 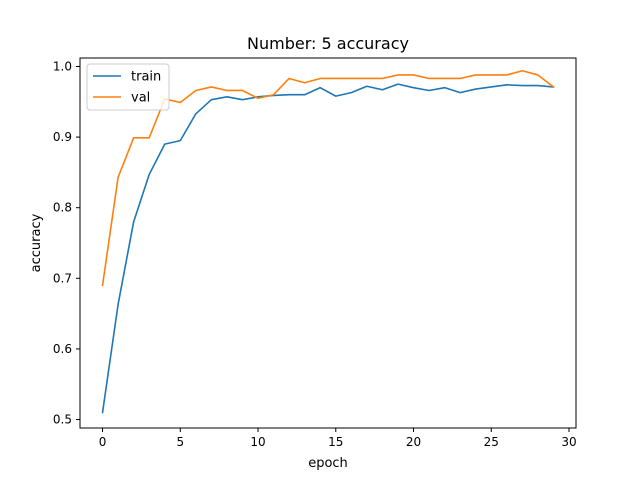 I want to click on x-tick-label: 10, so click(x=257, y=442).